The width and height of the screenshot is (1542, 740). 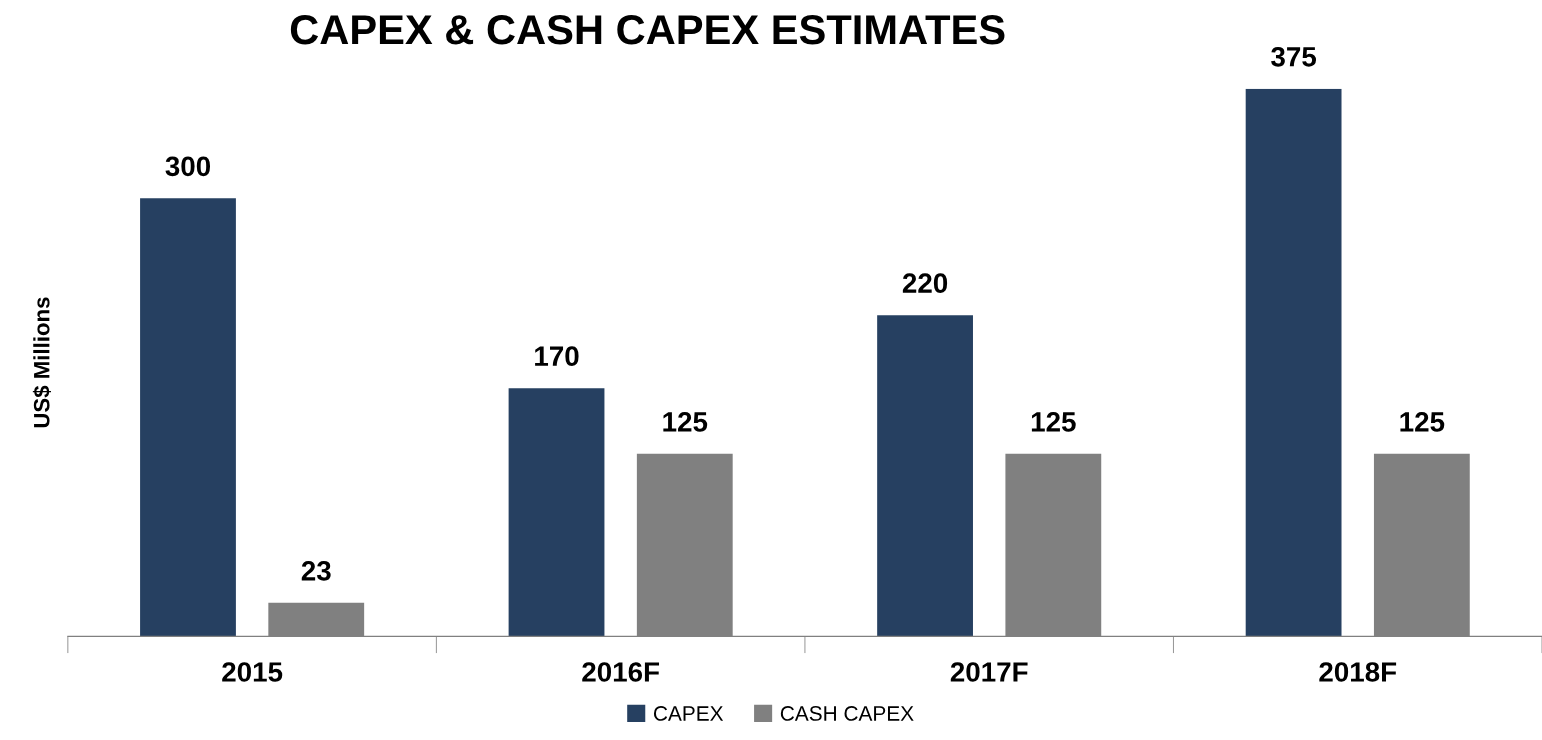 What do you see at coordinates (557, 356) in the screenshot?
I see `data-label: 170` at bounding box center [557, 356].